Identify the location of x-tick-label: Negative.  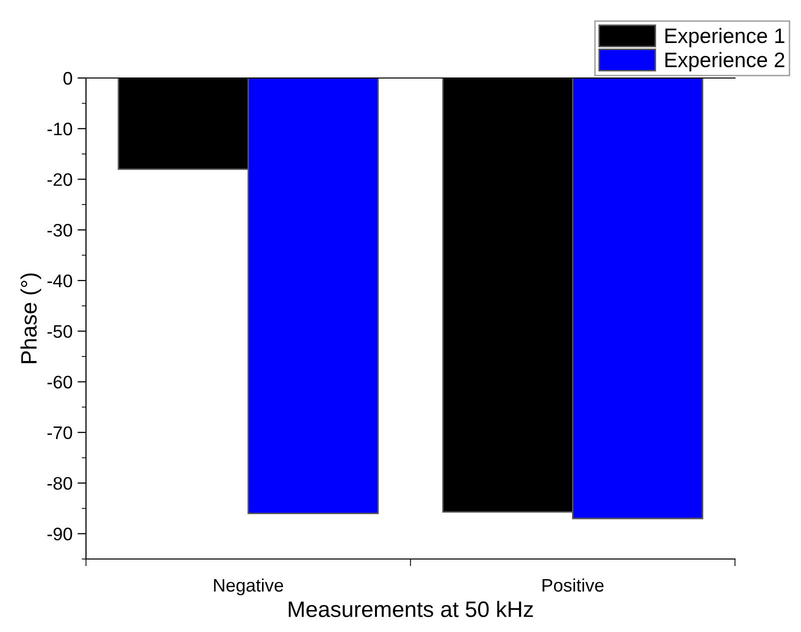
(249, 587).